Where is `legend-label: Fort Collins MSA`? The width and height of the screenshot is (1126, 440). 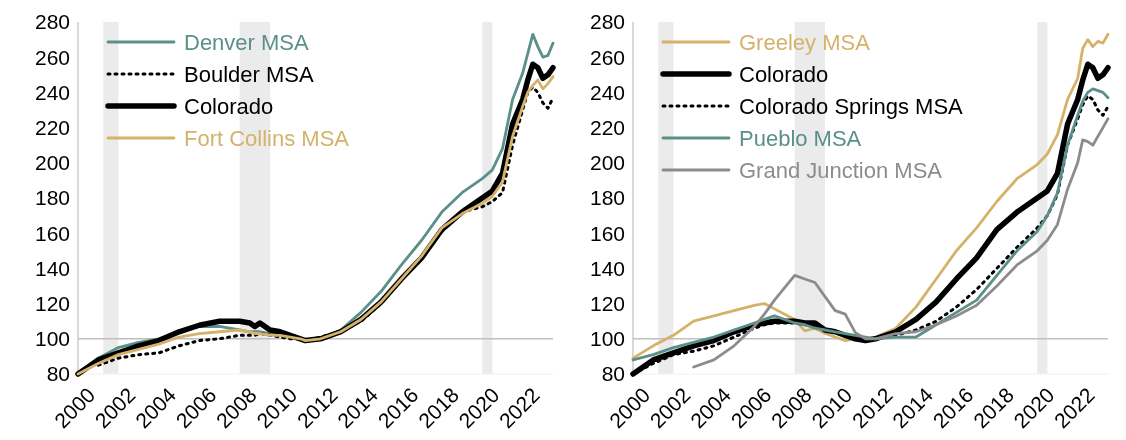 legend-label: Fort Collins MSA is located at coordinates (267, 138).